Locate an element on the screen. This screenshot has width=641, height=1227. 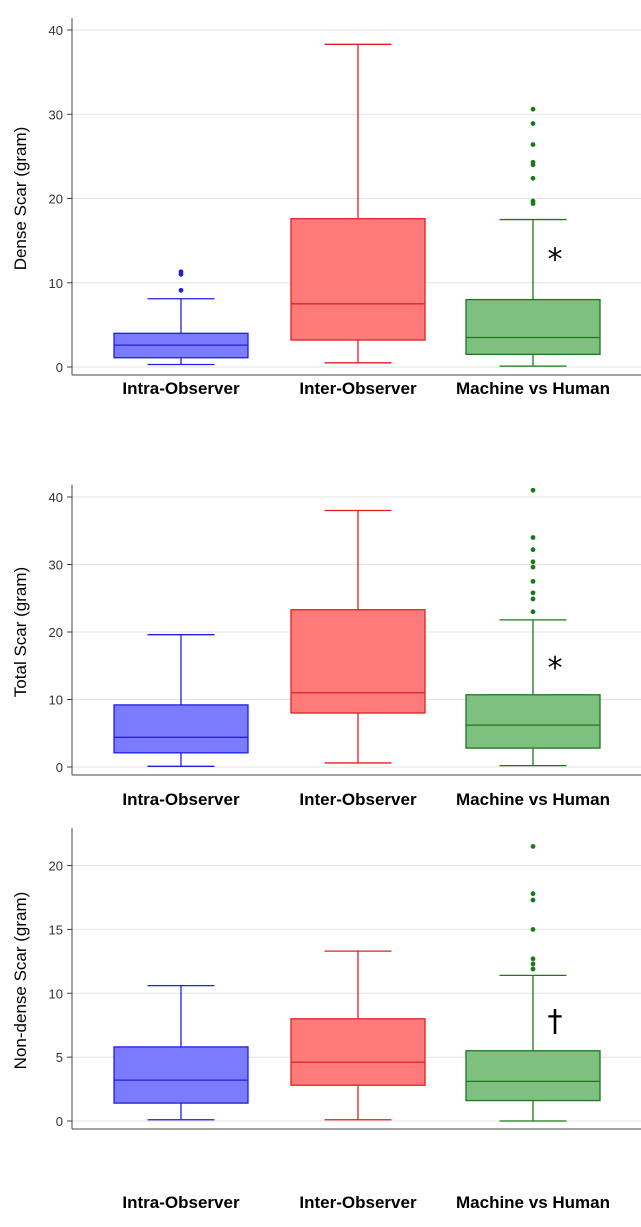
y-tick-label: 15 is located at coordinates (56, 929).